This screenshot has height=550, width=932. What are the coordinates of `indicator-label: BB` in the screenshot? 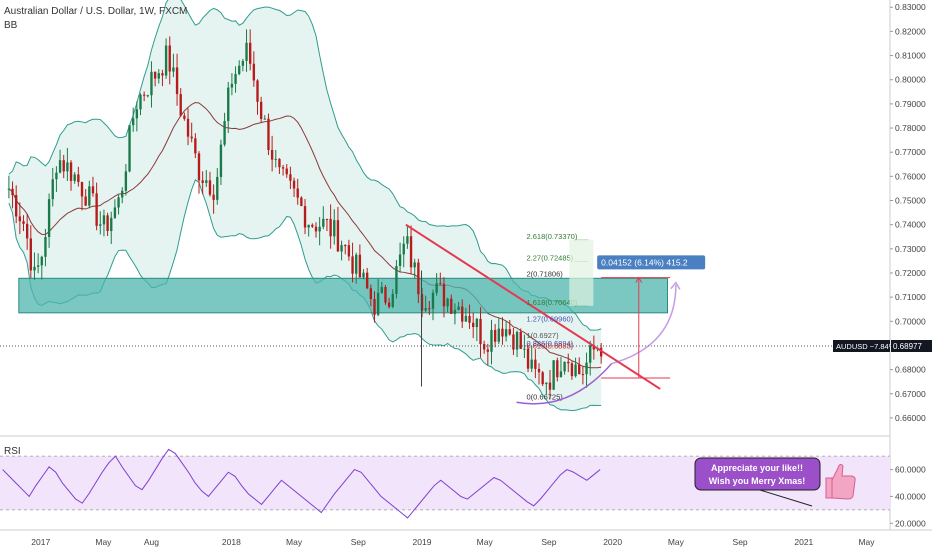 It's located at (11, 25).